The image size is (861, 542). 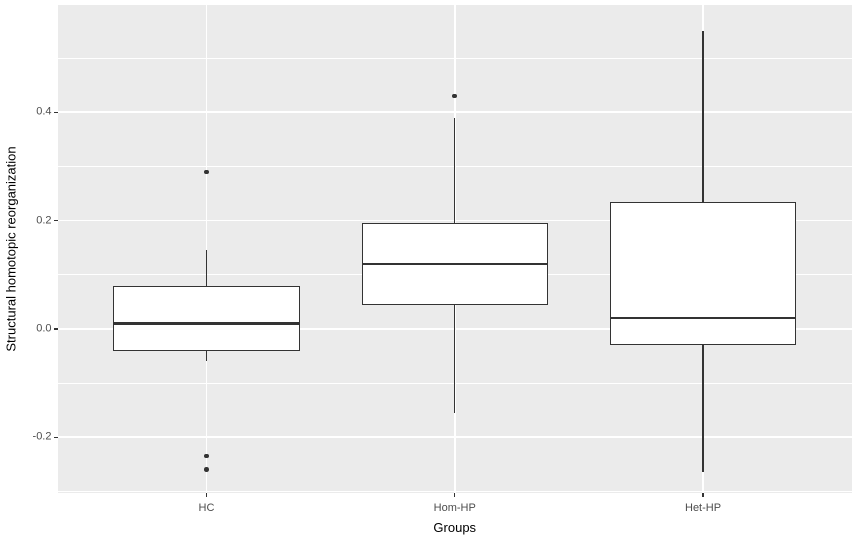 I want to click on boxplot-box-het-hp, so click(x=703, y=273).